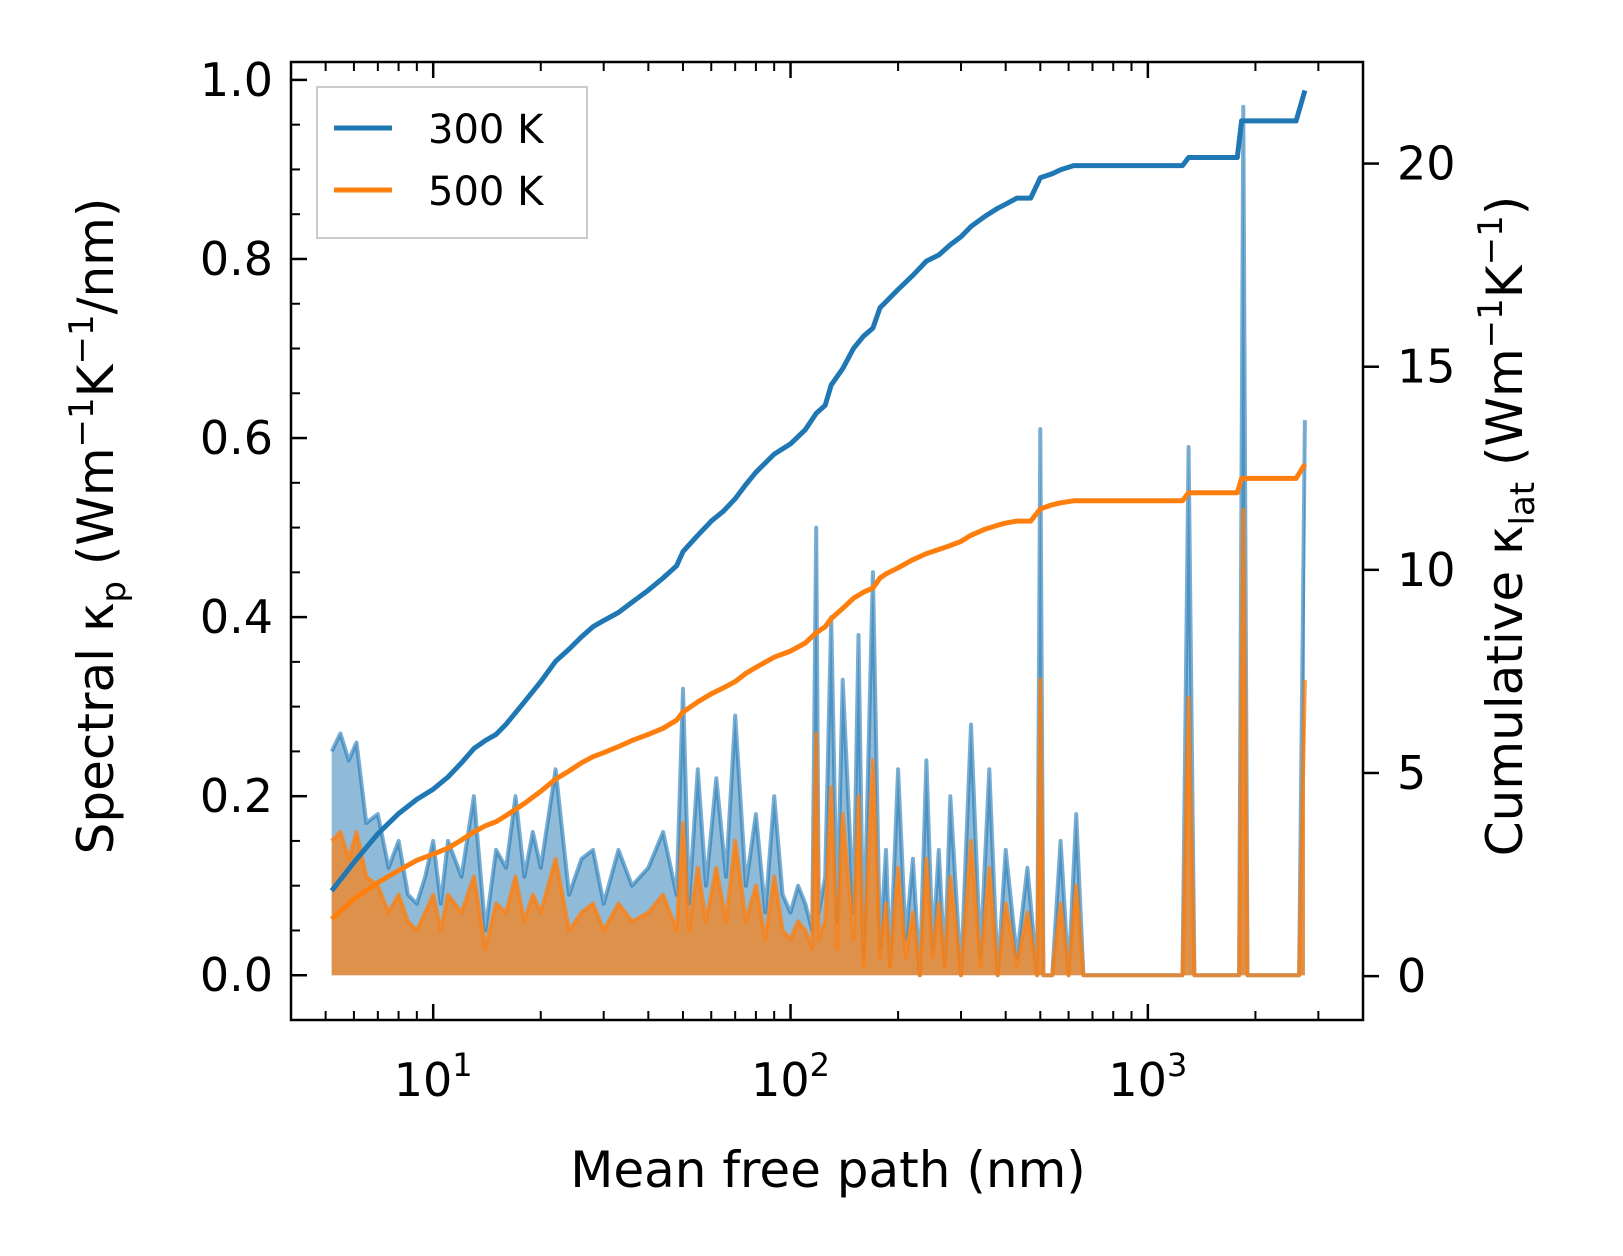 The height and width of the screenshot is (1256, 1623). What do you see at coordinates (96, 256) in the screenshot?
I see `y-left-title-part-4: /nm)` at bounding box center [96, 256].